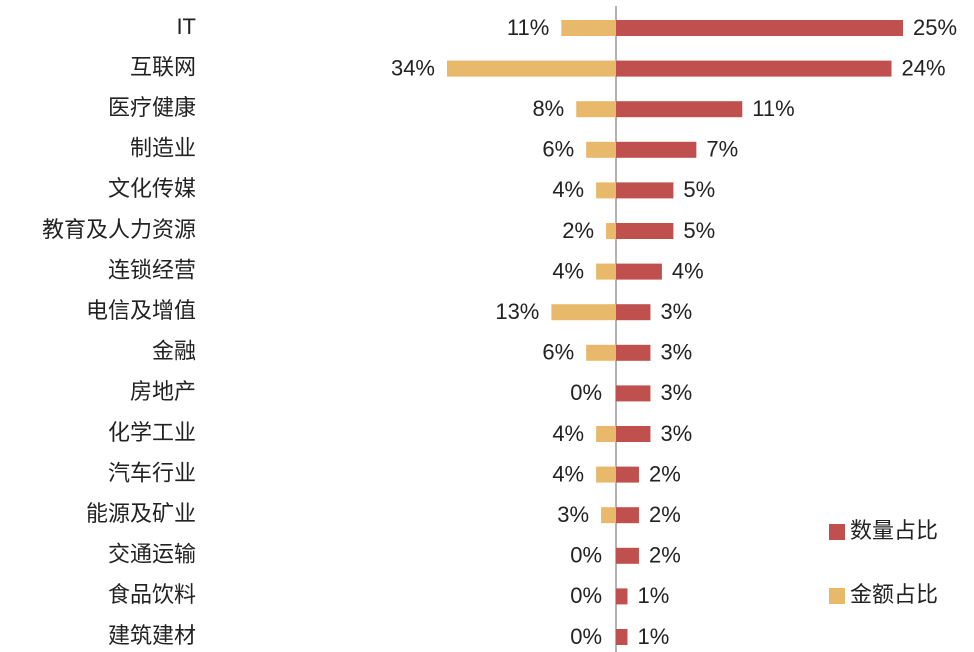  I want to click on value-label: 34%, so click(413, 67).